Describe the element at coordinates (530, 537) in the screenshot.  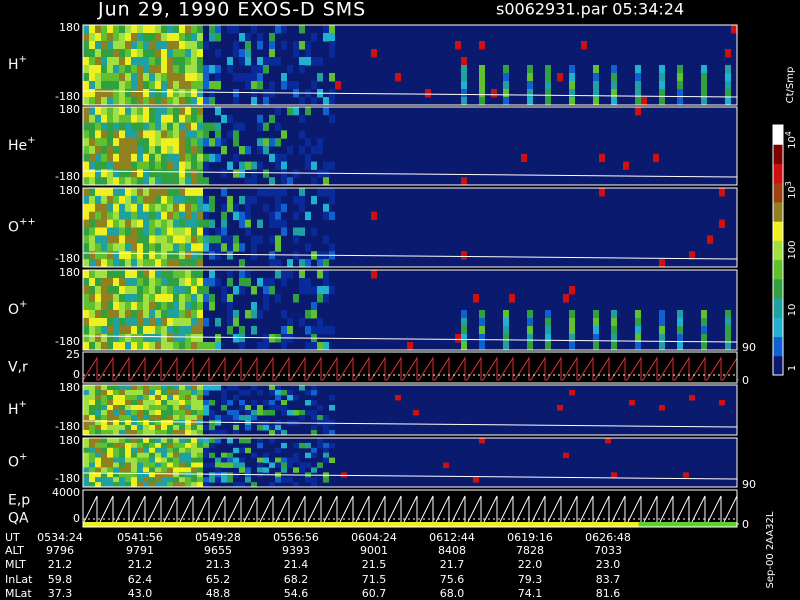
I see `cell: 0619:16` at that location.